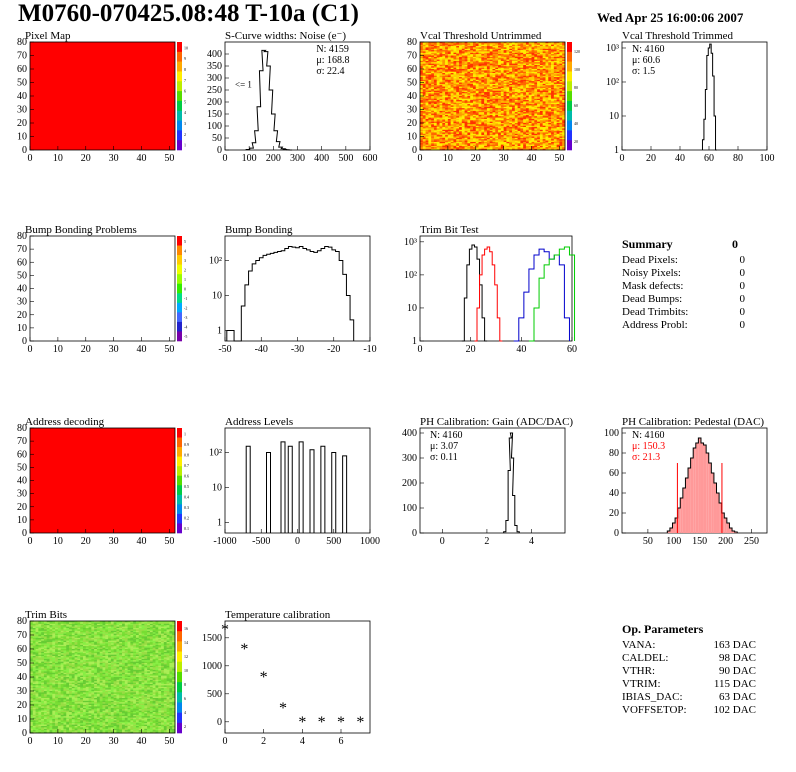  I want to click on stats-line: σ: 22.4, so click(330, 71).